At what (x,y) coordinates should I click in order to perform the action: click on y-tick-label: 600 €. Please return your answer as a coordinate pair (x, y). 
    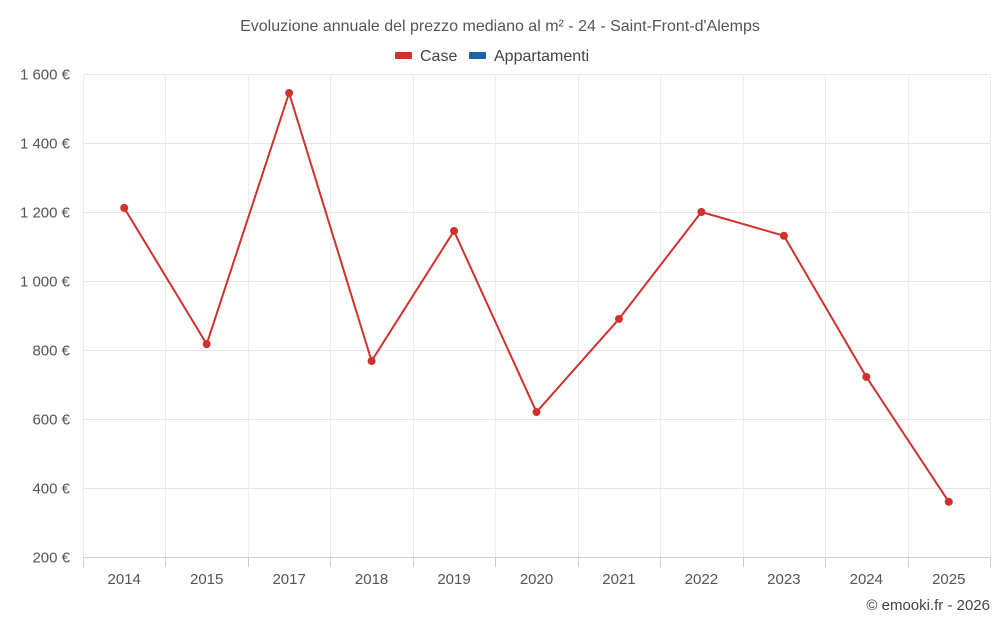
    Looking at the image, I should click on (51, 420).